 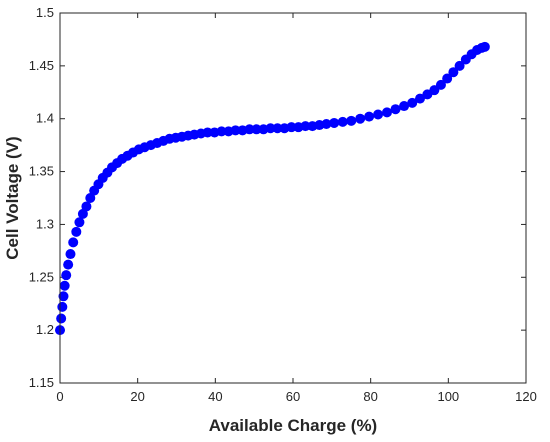 I want to click on y-tick-label: 1.3, so click(x=45, y=223).